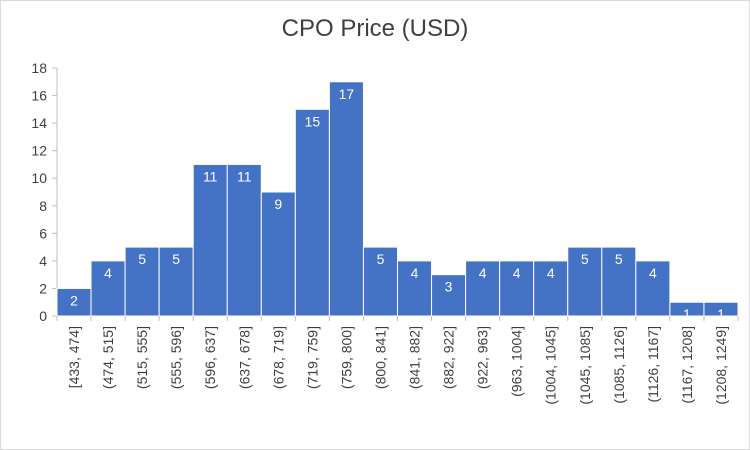 The image size is (750, 450). I want to click on y-tick-label: 18, so click(39, 68).